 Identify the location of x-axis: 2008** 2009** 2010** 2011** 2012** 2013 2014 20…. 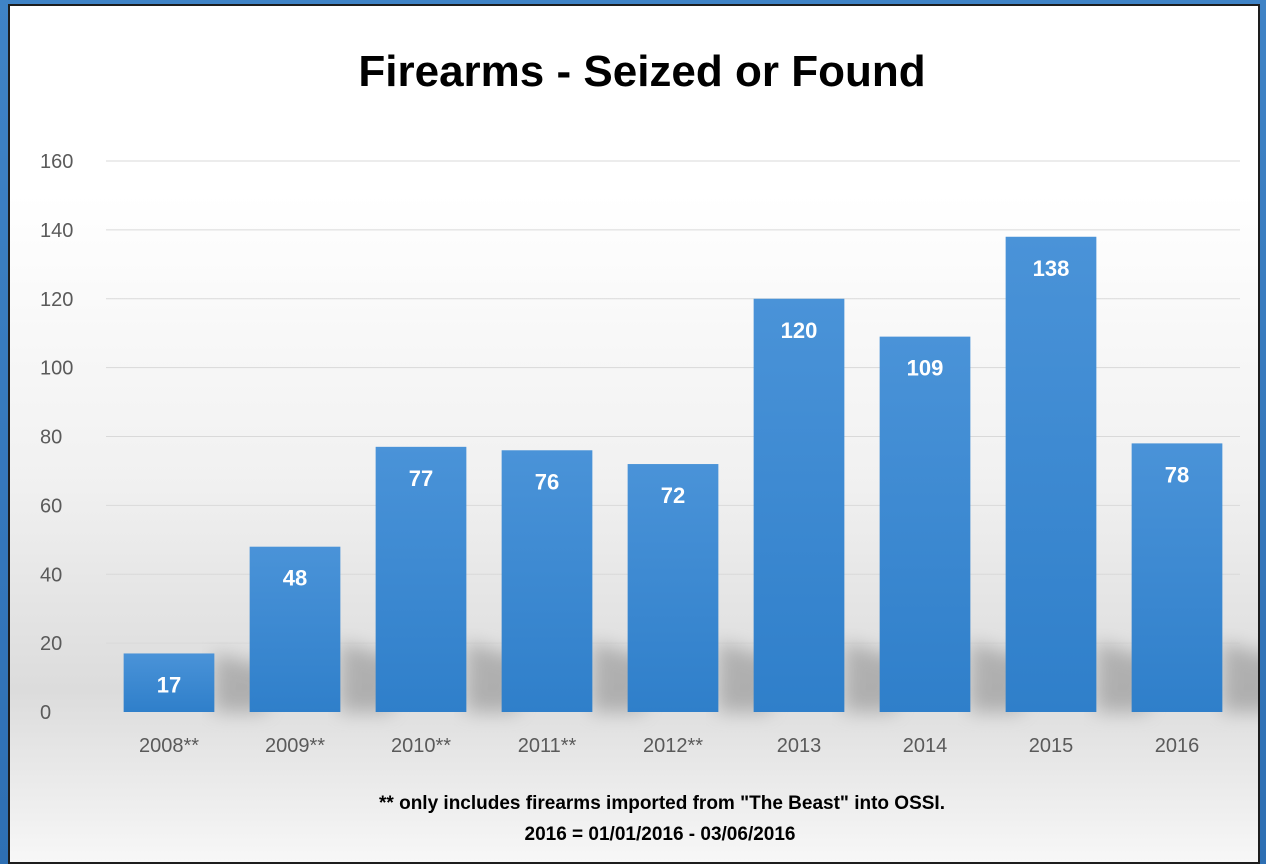
(669, 746).